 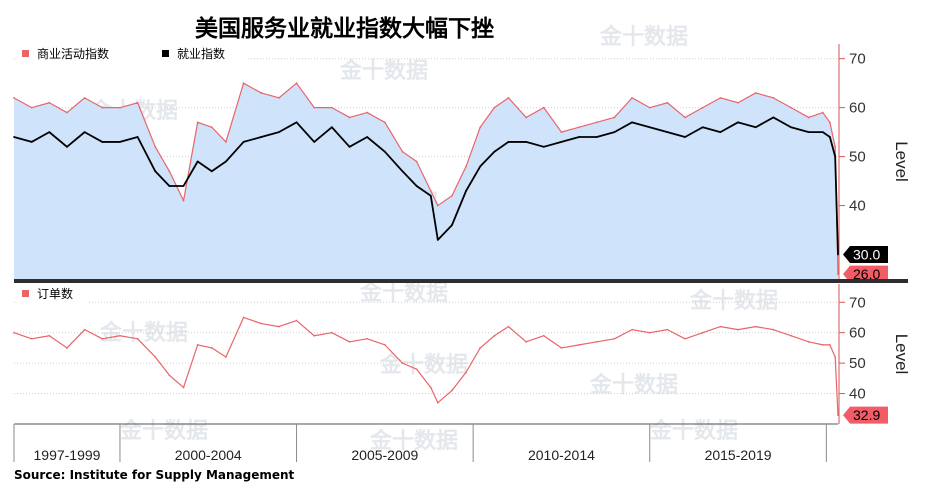 I want to click on legend-label: 订单数, so click(x=55, y=293).